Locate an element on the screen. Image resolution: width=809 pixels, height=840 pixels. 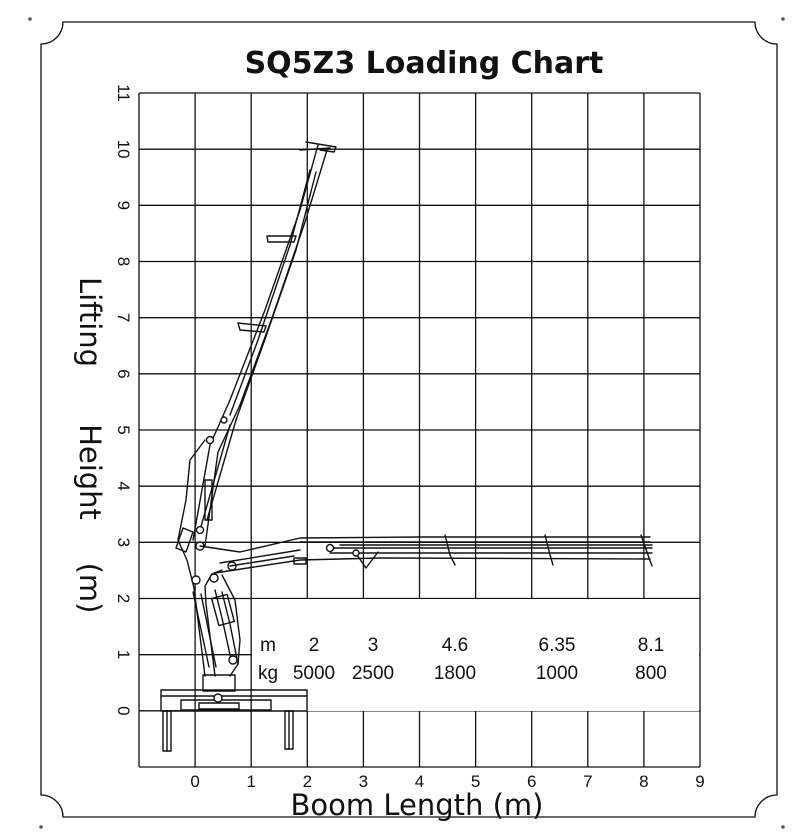
load-table-capacity: 1000 is located at coordinates (557, 673).